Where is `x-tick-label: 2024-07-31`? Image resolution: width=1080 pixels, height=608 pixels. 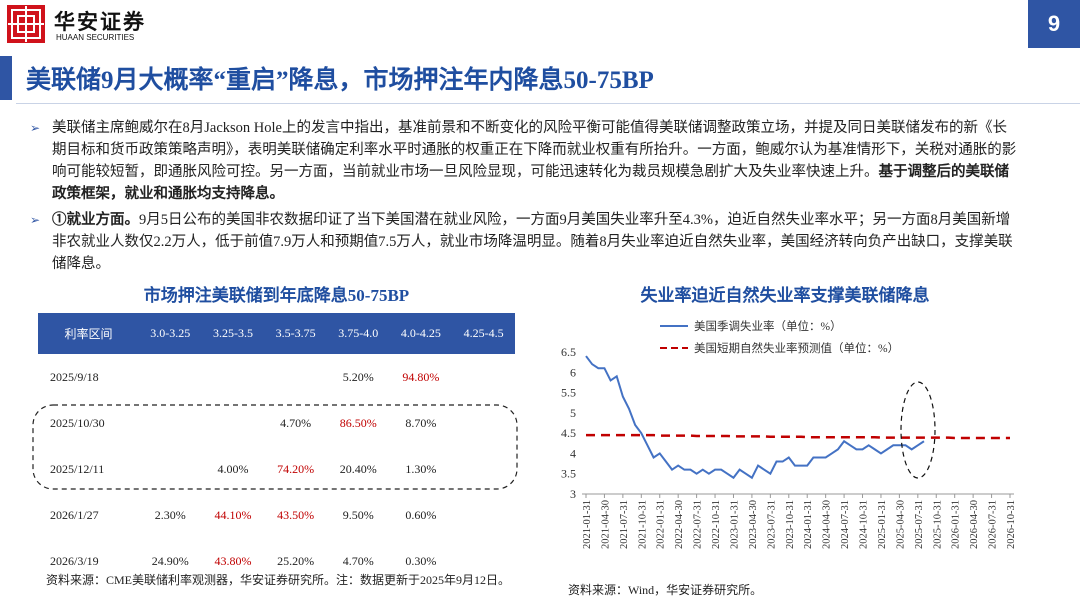
x-tick-label: 2024-07-31 is located at coordinates (845, 524).